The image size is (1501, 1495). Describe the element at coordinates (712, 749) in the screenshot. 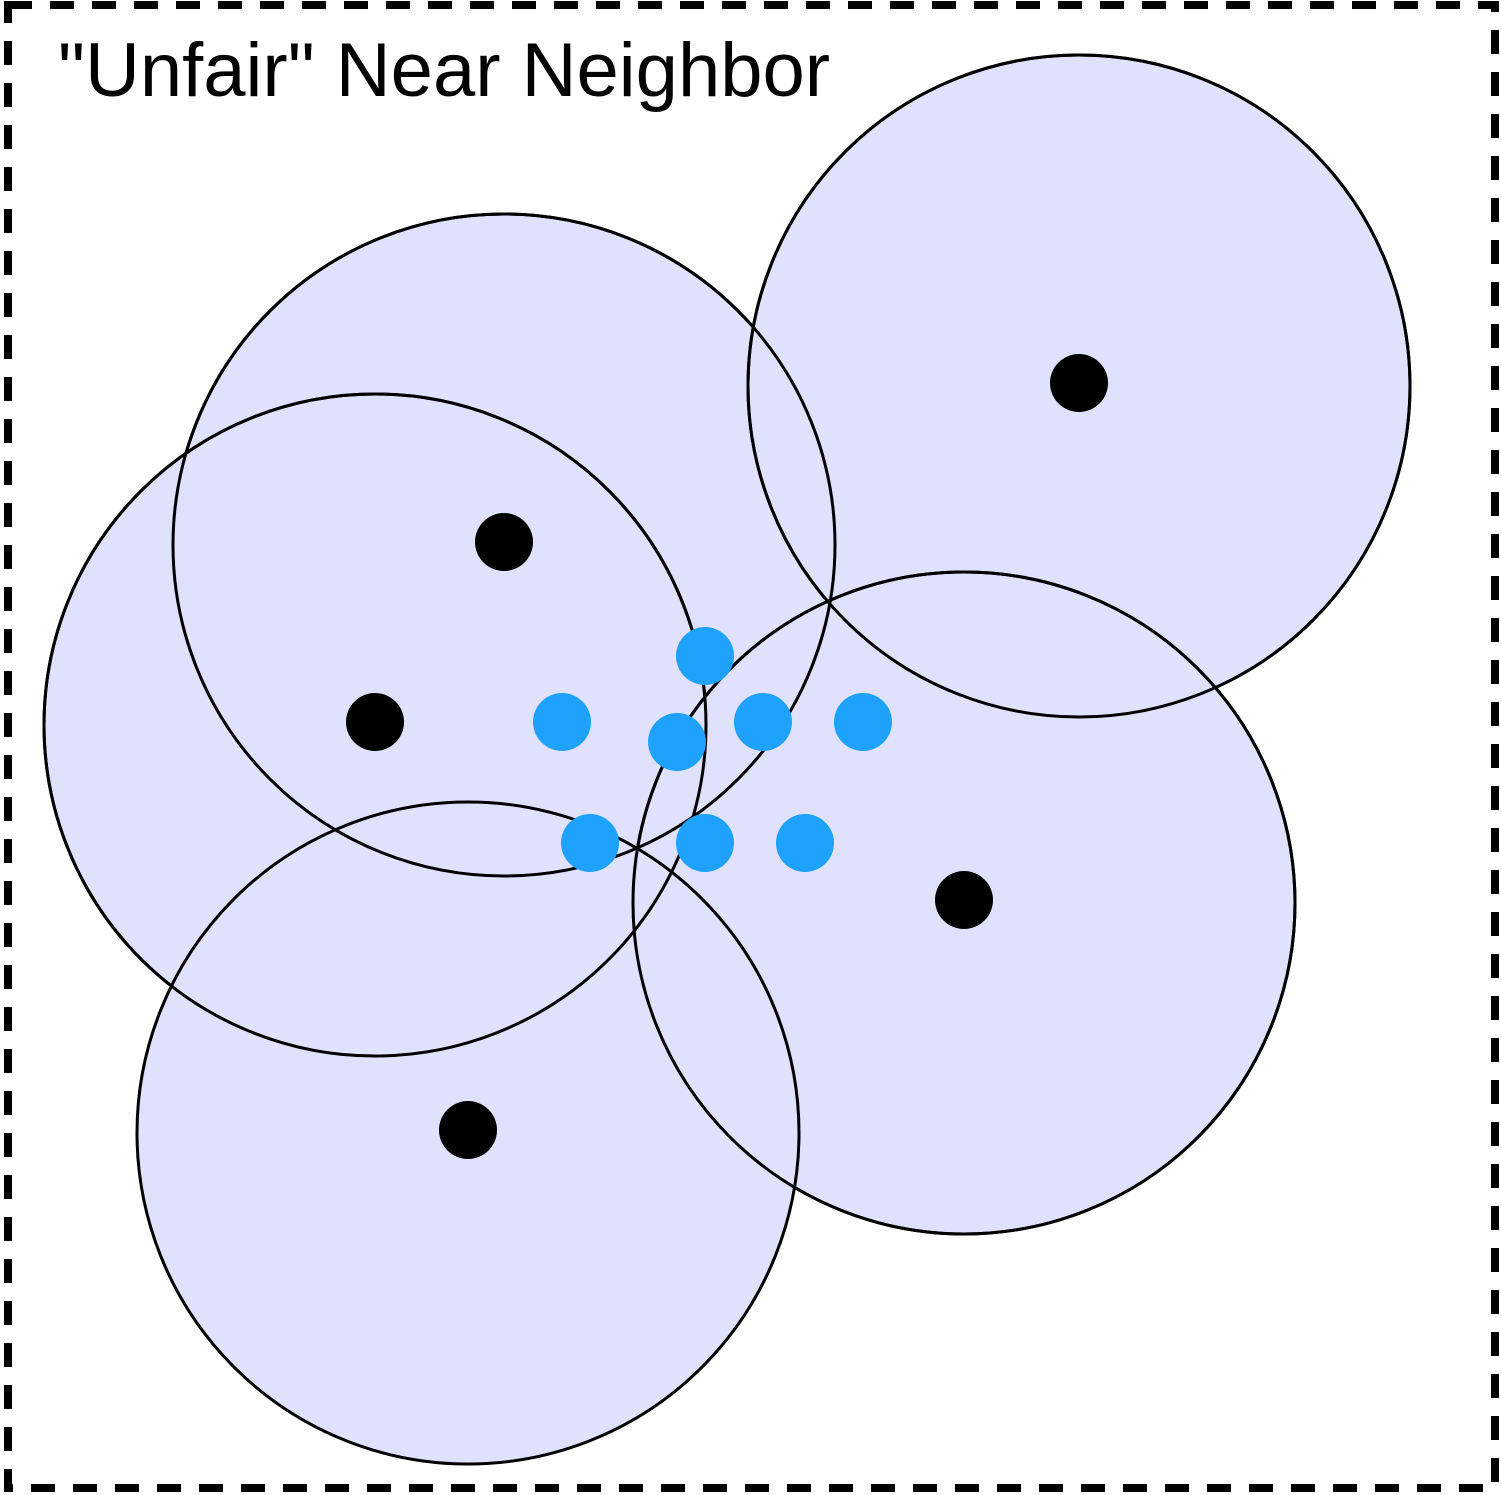

I see `query-points` at that location.